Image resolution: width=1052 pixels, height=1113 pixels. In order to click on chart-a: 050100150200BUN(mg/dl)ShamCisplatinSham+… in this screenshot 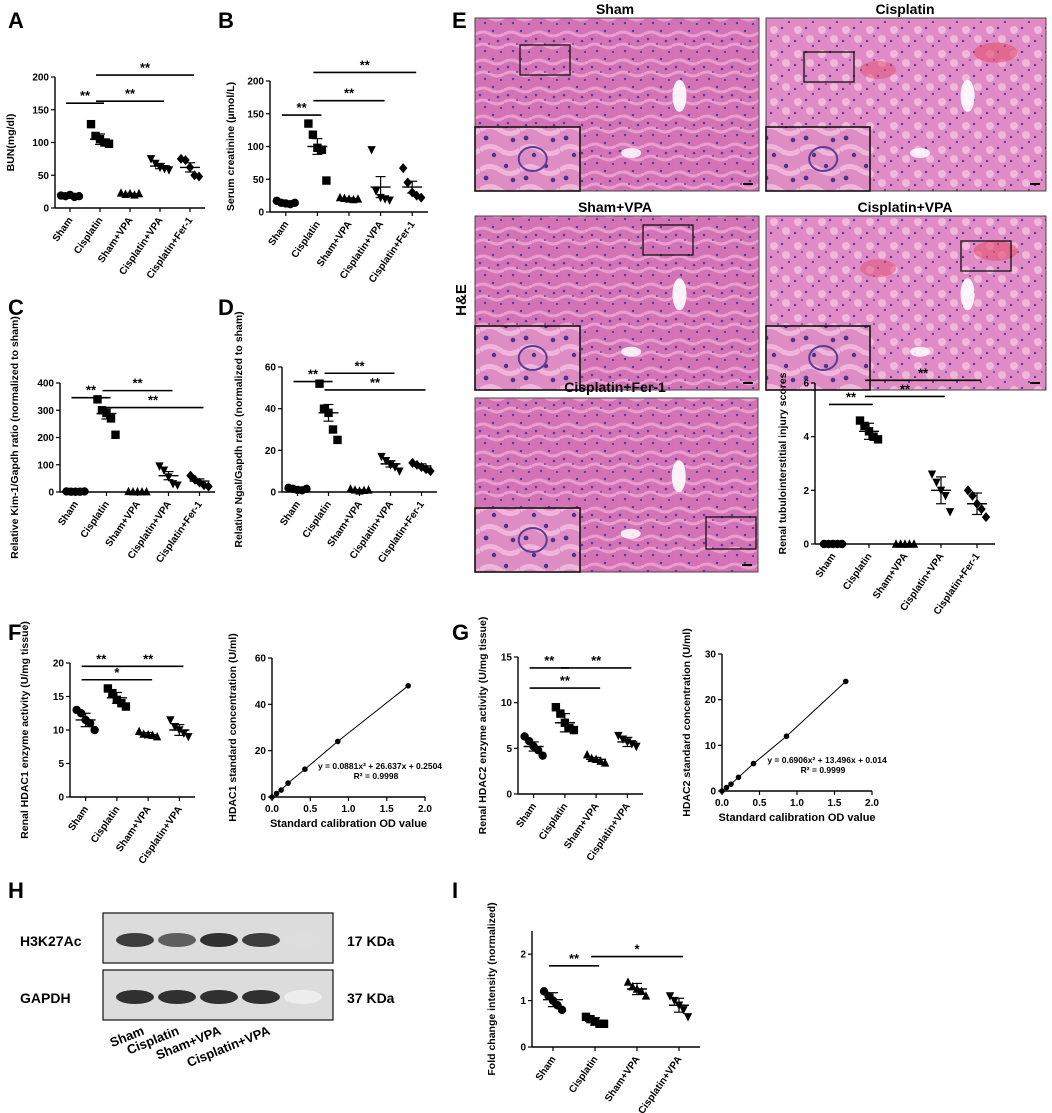, I will do `click(105, 170)`.